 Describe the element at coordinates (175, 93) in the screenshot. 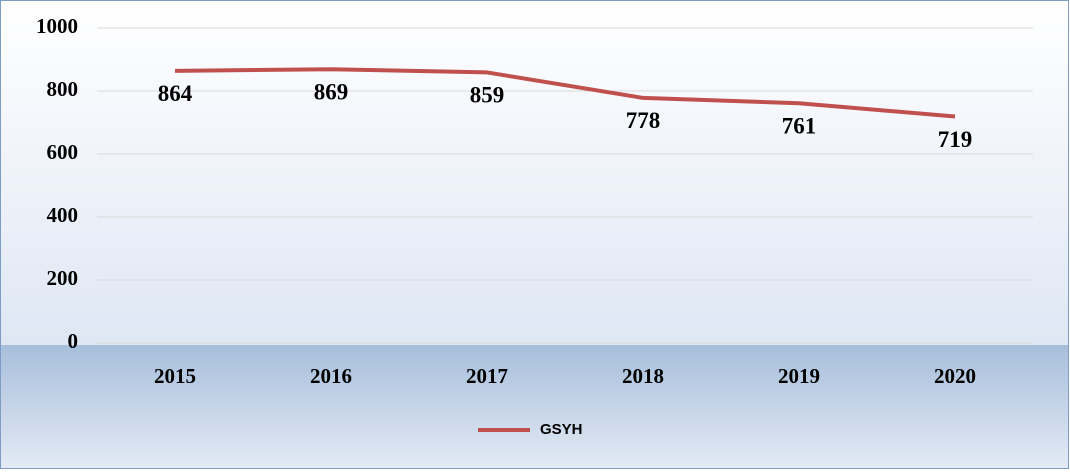

I see `data-label: 864` at that location.